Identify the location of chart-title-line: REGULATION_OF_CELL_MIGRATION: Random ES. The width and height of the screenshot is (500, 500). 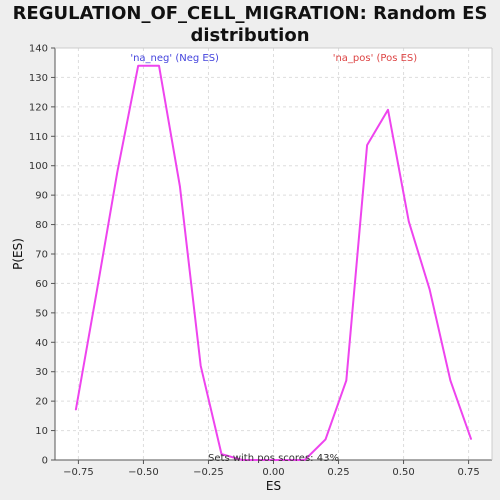
(250, 13).